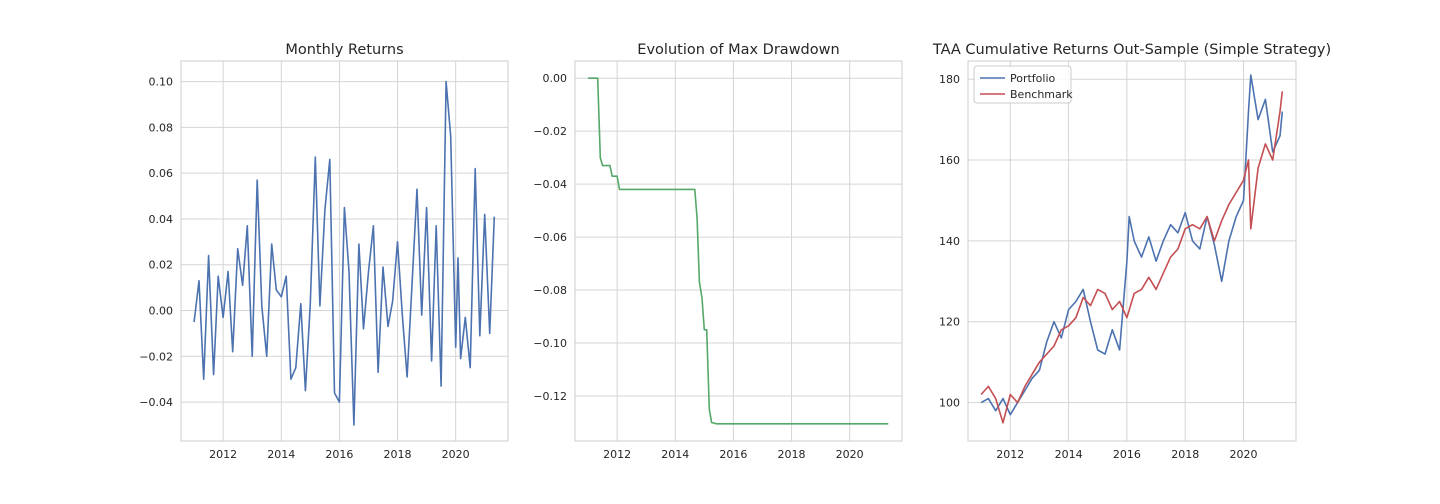 Image resolution: width=1440 pixels, height=504 pixels. I want to click on y-tick-label: 0.10, so click(161, 82).